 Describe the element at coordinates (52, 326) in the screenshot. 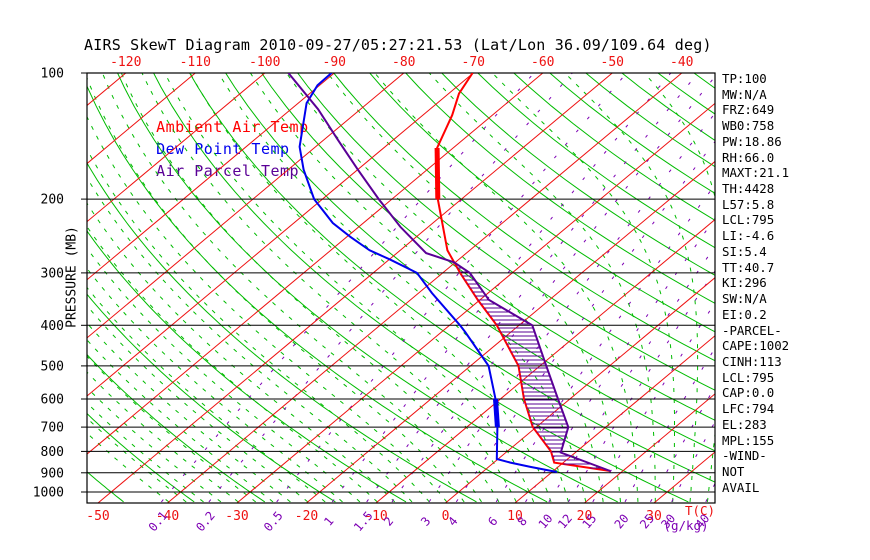

I see `svg-text: 400` at that location.